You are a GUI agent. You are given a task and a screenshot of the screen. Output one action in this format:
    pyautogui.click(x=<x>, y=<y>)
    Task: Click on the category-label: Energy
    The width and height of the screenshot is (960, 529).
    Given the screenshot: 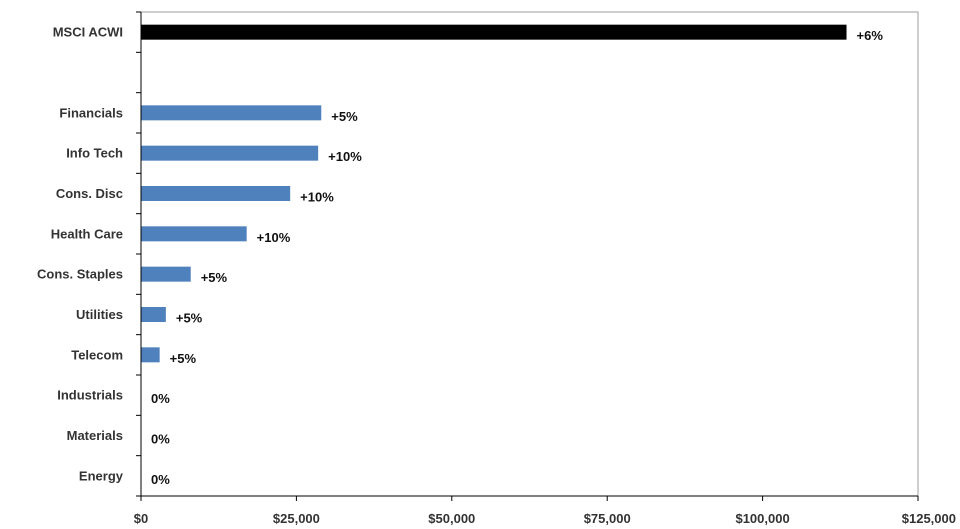 What is the action you would take?
    pyautogui.click(x=101, y=475)
    